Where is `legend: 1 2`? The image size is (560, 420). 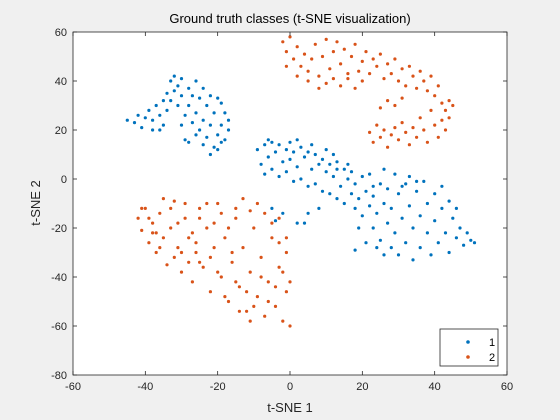
legend: 1 2 is located at coordinates (469, 347).